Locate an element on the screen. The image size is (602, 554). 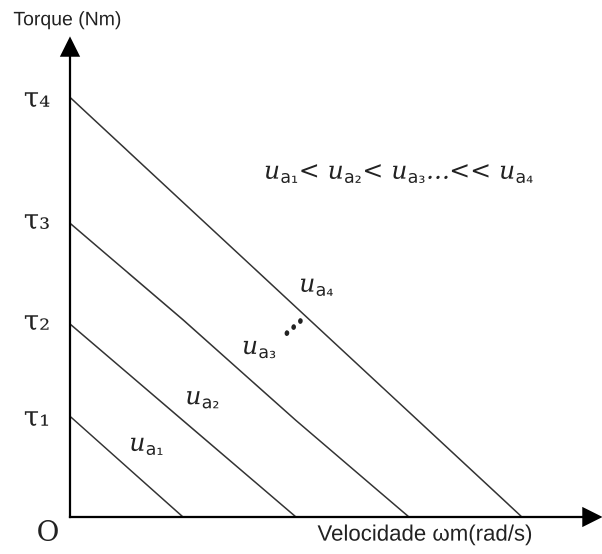
series-label: u$_{a₃}$ is located at coordinates (260, 349).